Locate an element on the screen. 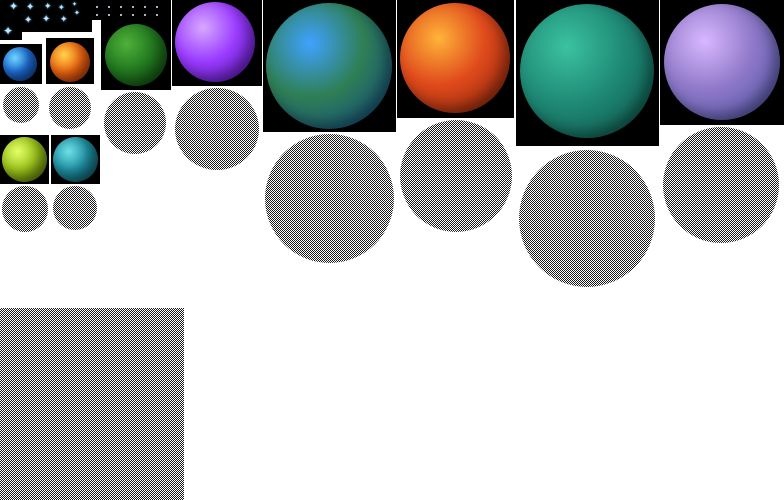 This screenshot has width=784, height=500. green-moss-planet-tile is located at coordinates (136, 55).